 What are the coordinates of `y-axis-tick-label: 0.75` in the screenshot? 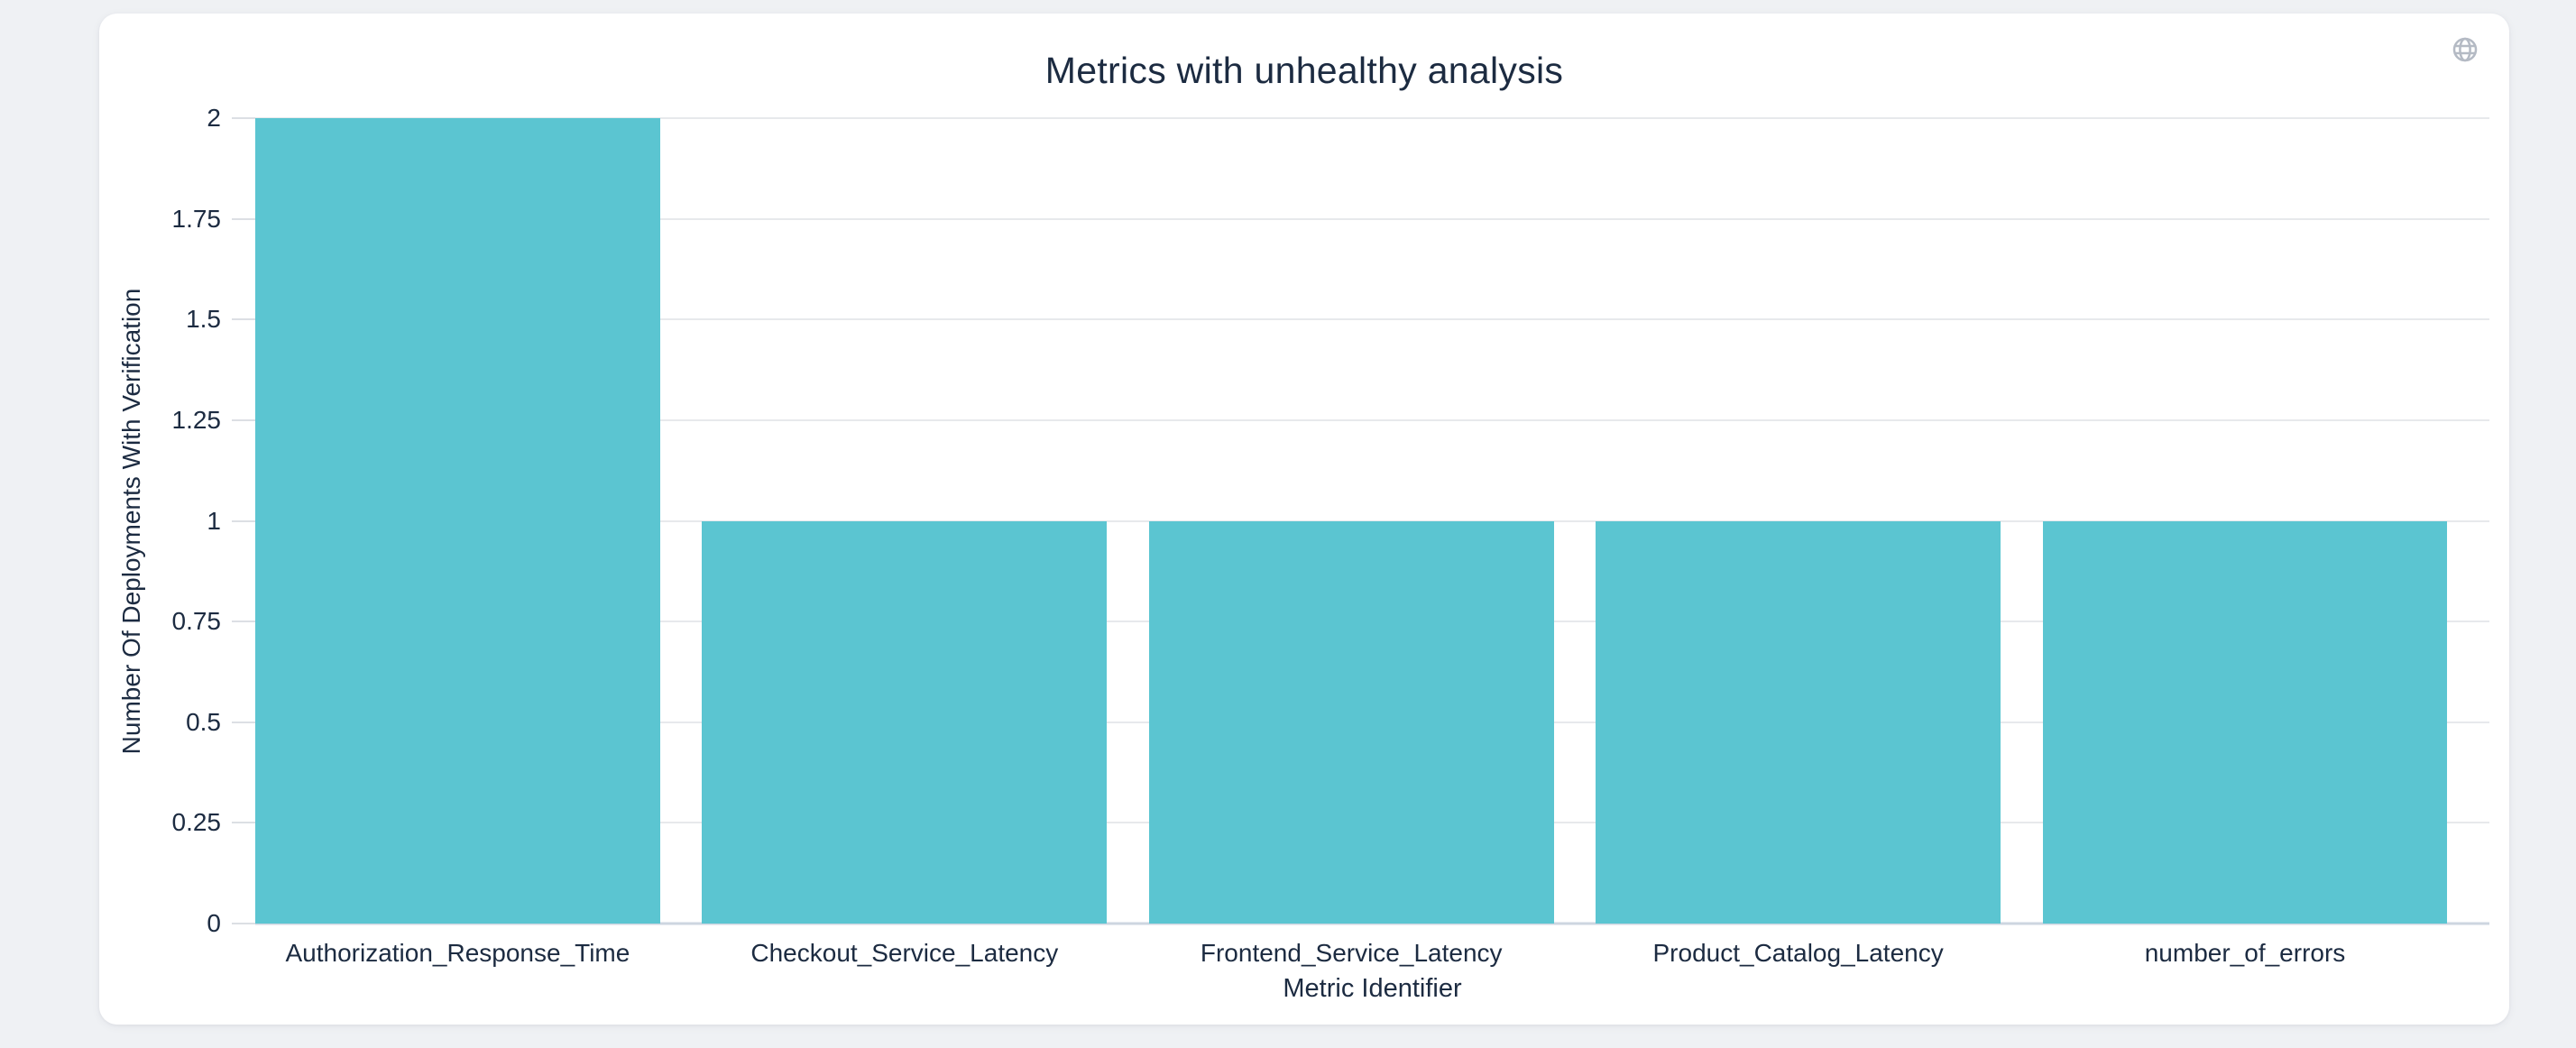 It's located at (196, 621).